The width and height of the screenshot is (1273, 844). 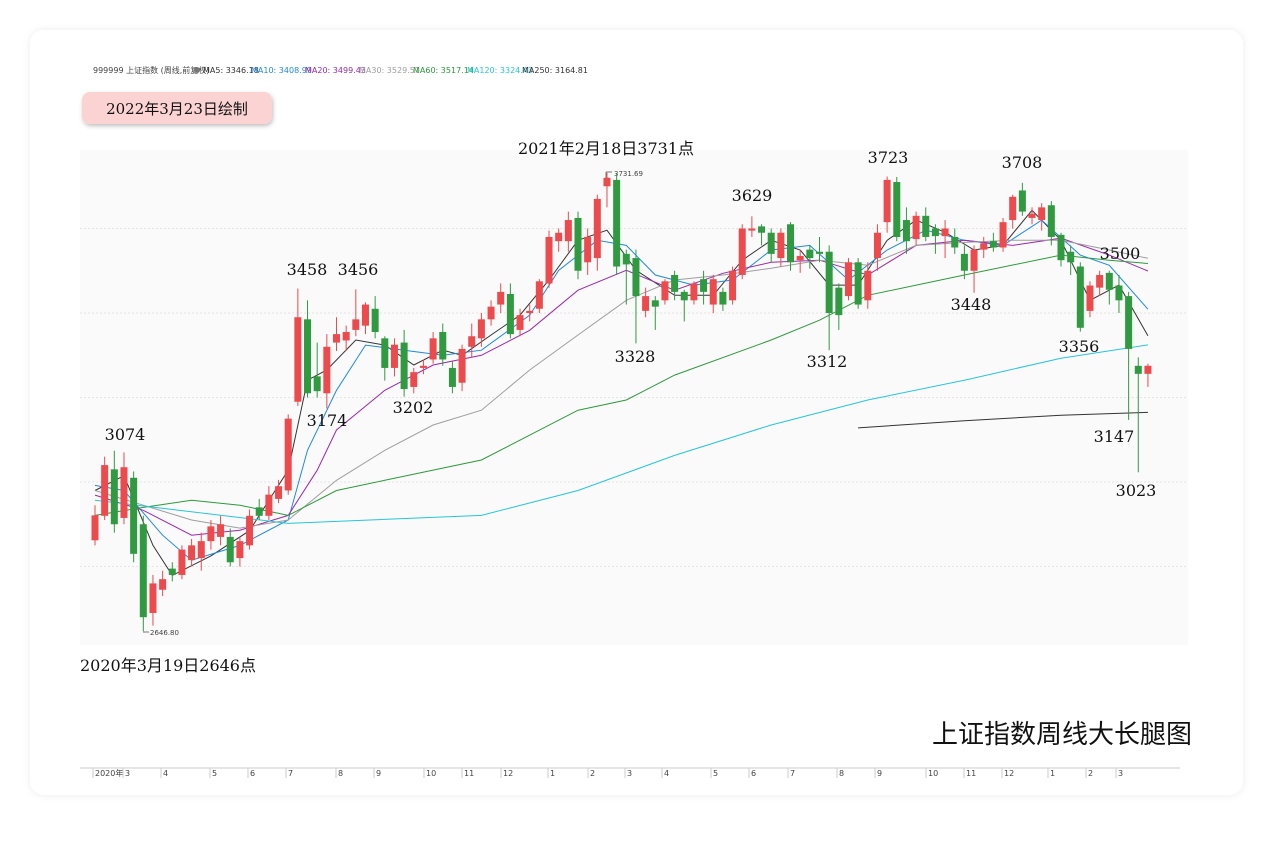 What do you see at coordinates (389, 70) in the screenshot?
I see `legend-label: MA30: 3529.51` at bounding box center [389, 70].